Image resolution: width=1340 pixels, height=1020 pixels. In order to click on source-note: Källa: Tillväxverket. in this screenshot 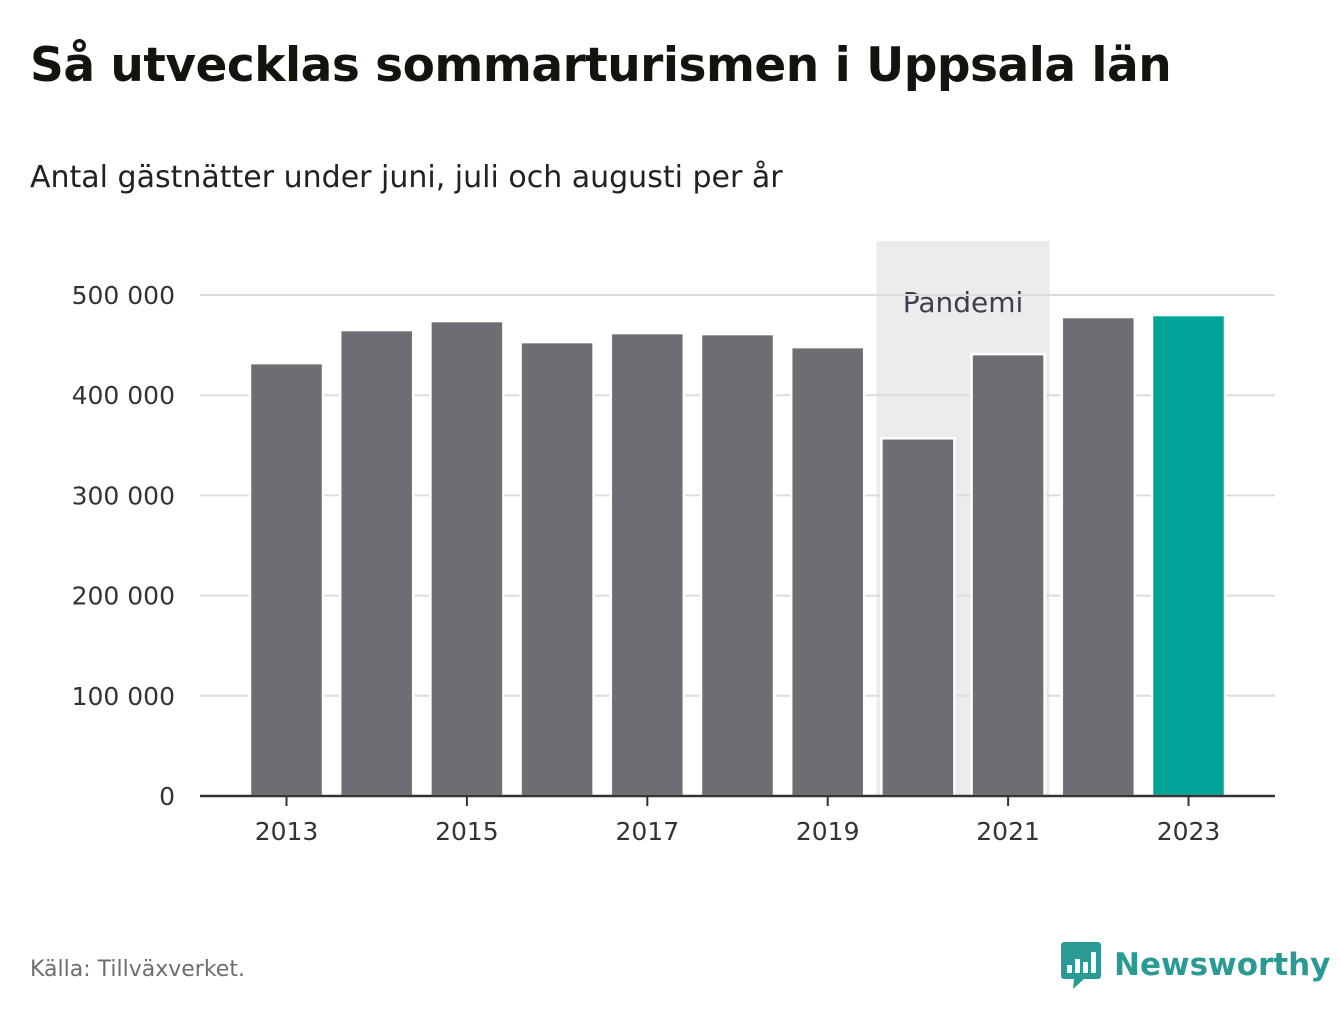, I will do `click(137, 969)`.